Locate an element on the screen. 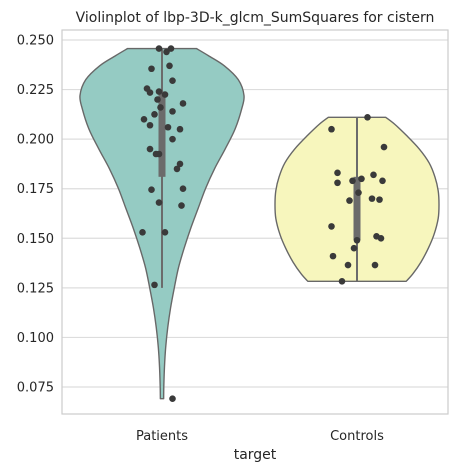 This screenshot has height=473, width=459. y-tick-label: 0.125 is located at coordinates (35, 288).